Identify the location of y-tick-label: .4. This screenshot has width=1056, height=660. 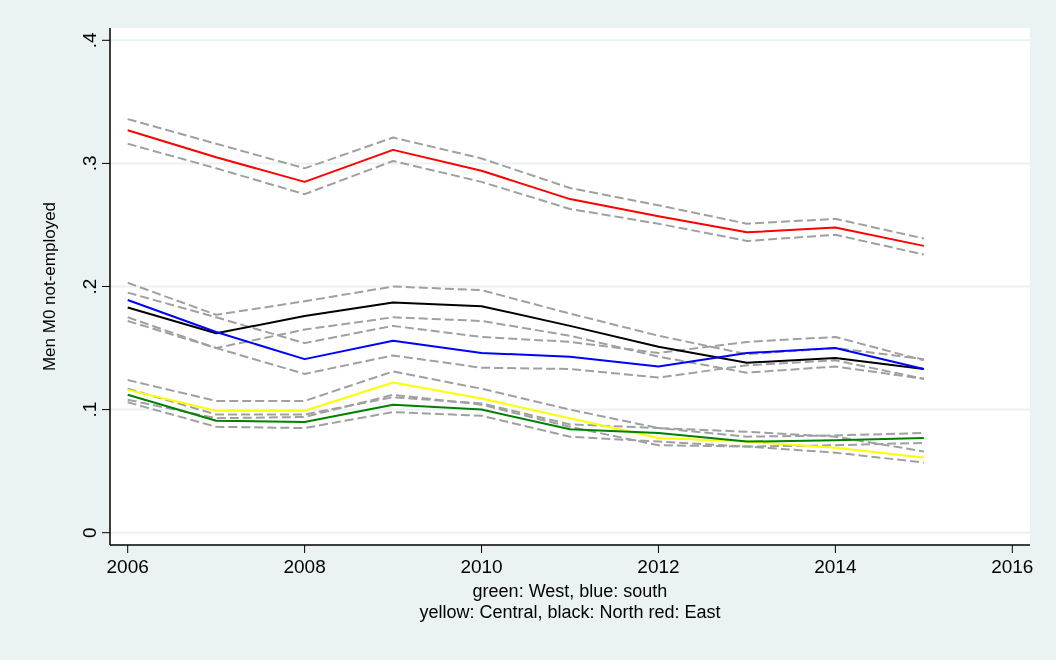
(89, 40).